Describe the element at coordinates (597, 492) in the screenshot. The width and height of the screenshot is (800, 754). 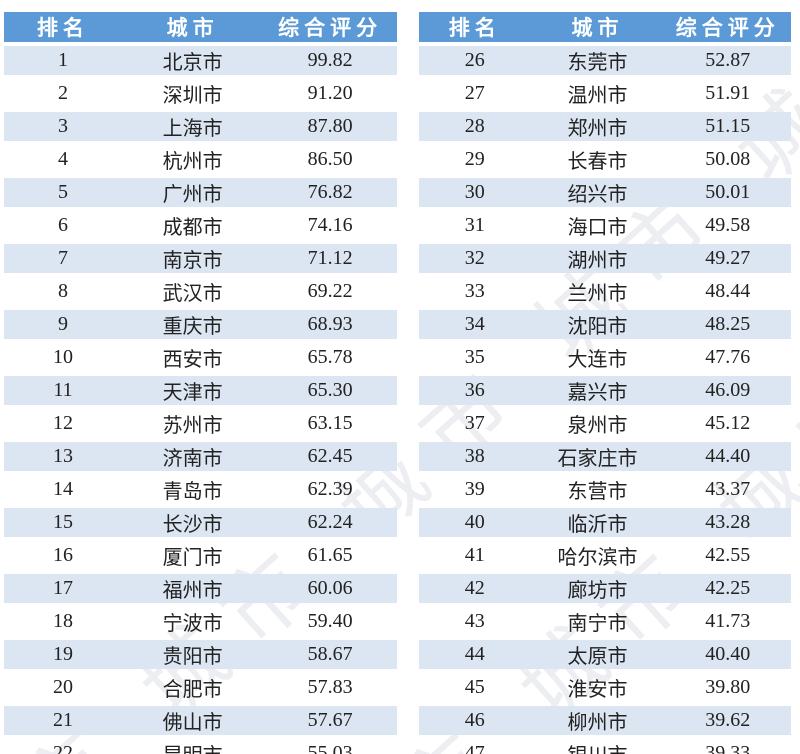
I see `city-cell: 东营市` at that location.